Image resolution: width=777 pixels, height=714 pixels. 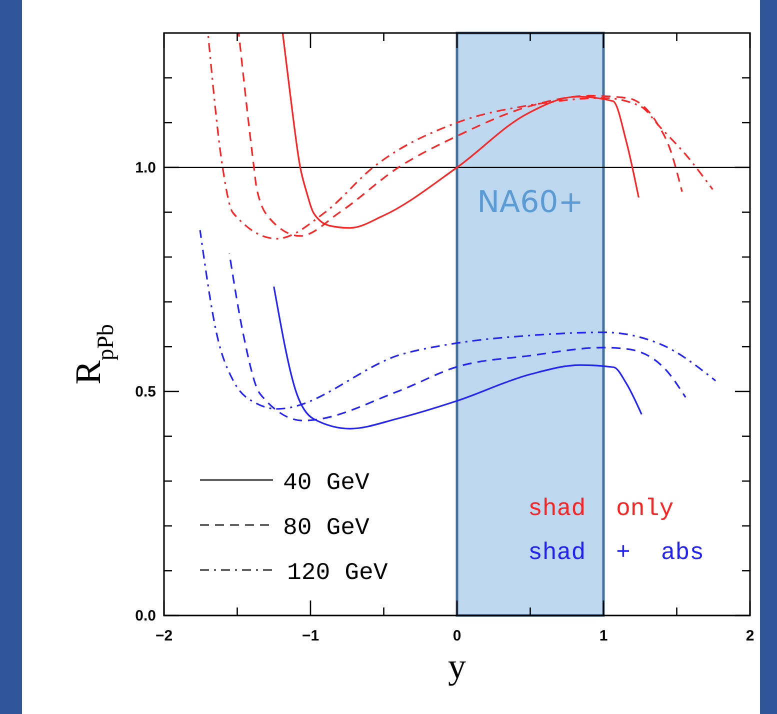 What do you see at coordinates (457, 666) in the screenshot?
I see `x-axis-title: y` at bounding box center [457, 666].